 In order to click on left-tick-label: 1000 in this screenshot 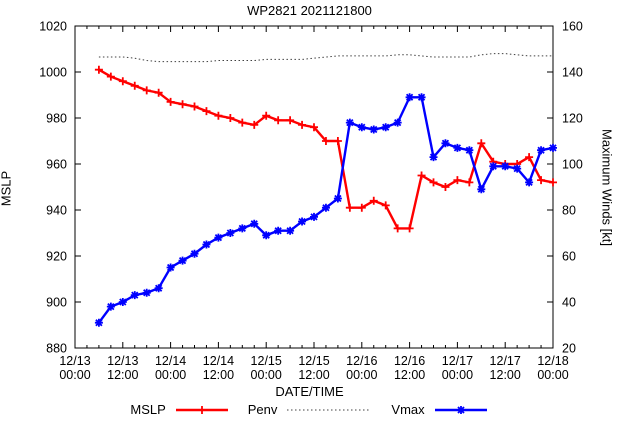, I will do `click(53, 73)`.